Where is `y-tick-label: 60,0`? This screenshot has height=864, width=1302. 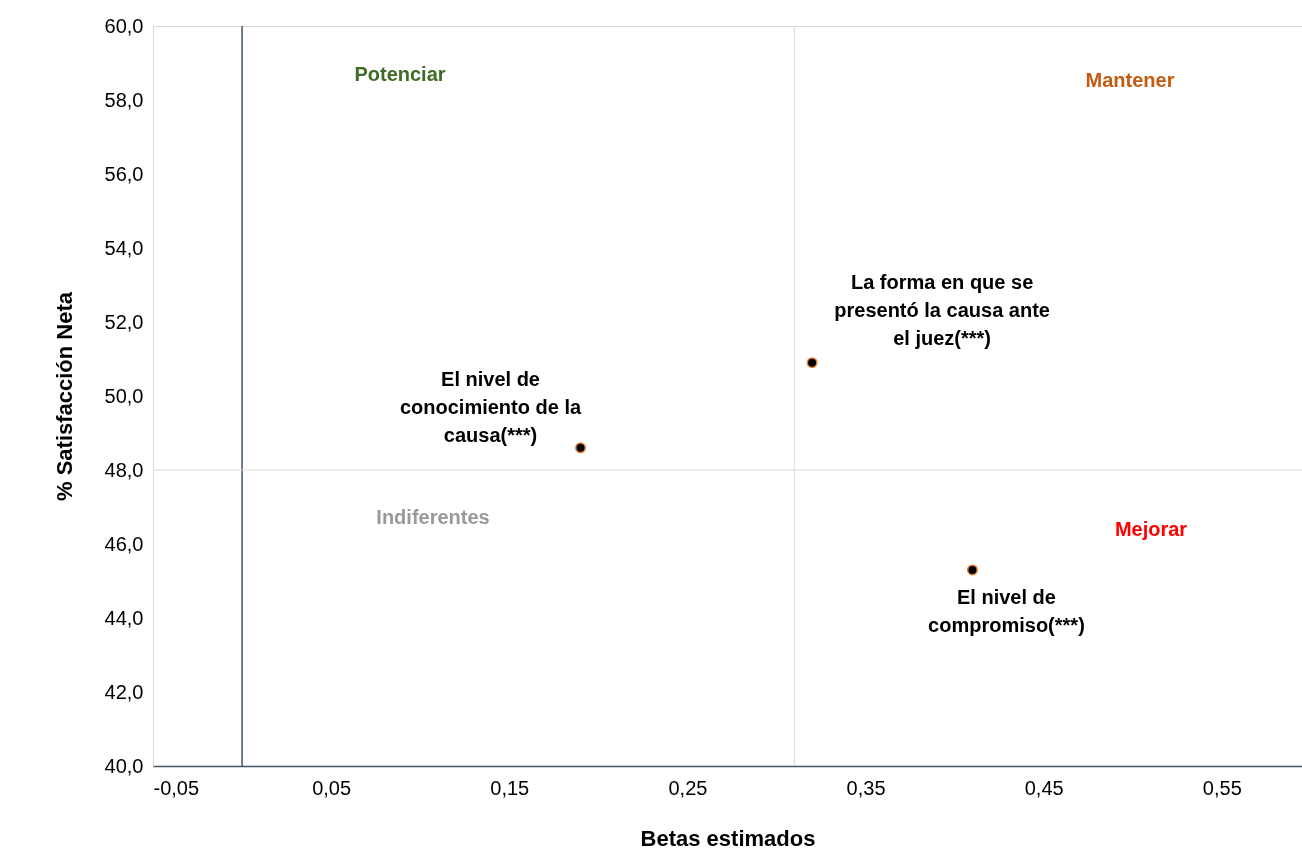 y-tick-label: 60,0 is located at coordinates (124, 25).